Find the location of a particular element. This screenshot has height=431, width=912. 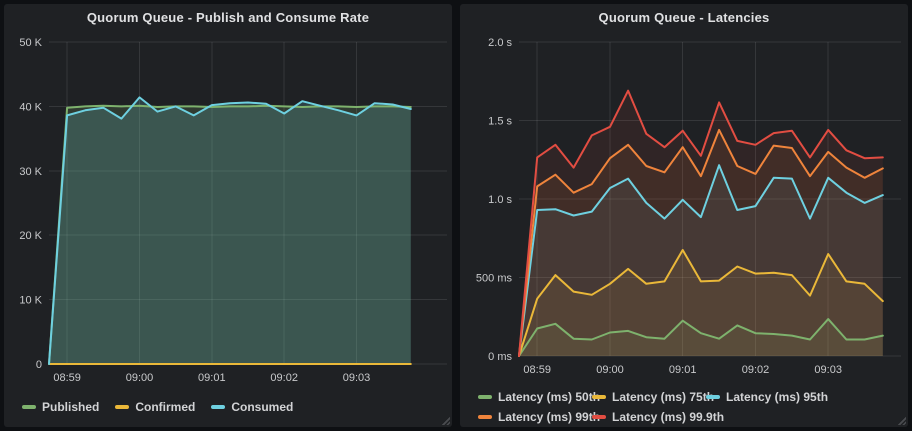

y-tick-label: 10 K is located at coordinates (30, 301).